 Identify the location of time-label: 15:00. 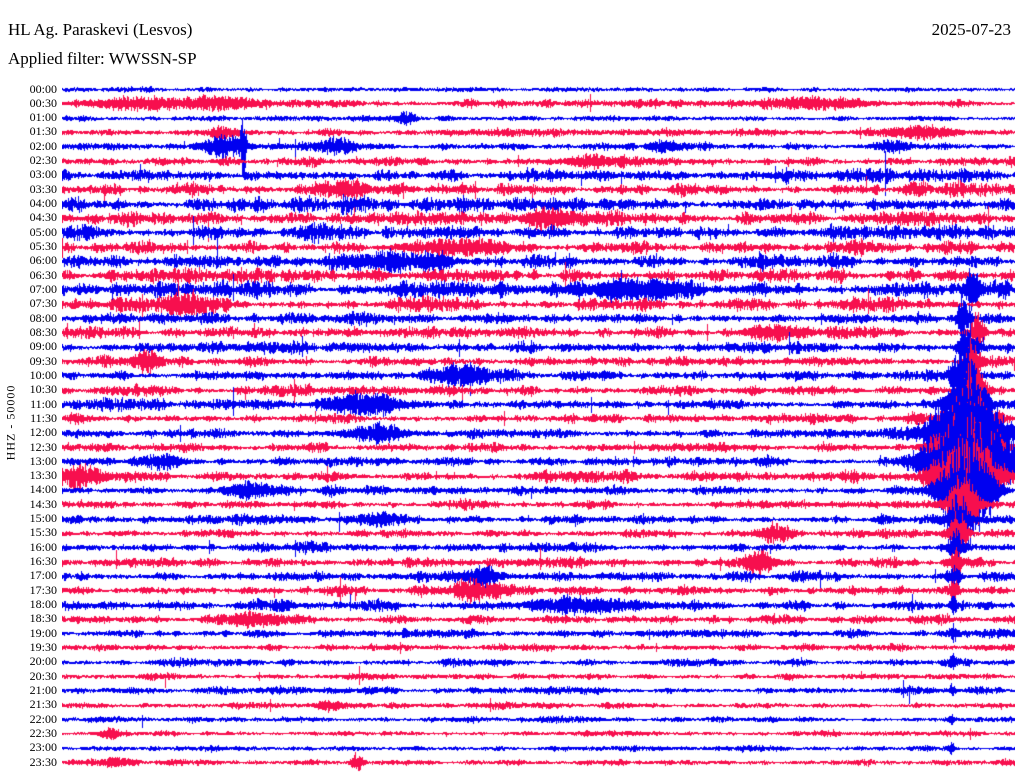
(43, 518).